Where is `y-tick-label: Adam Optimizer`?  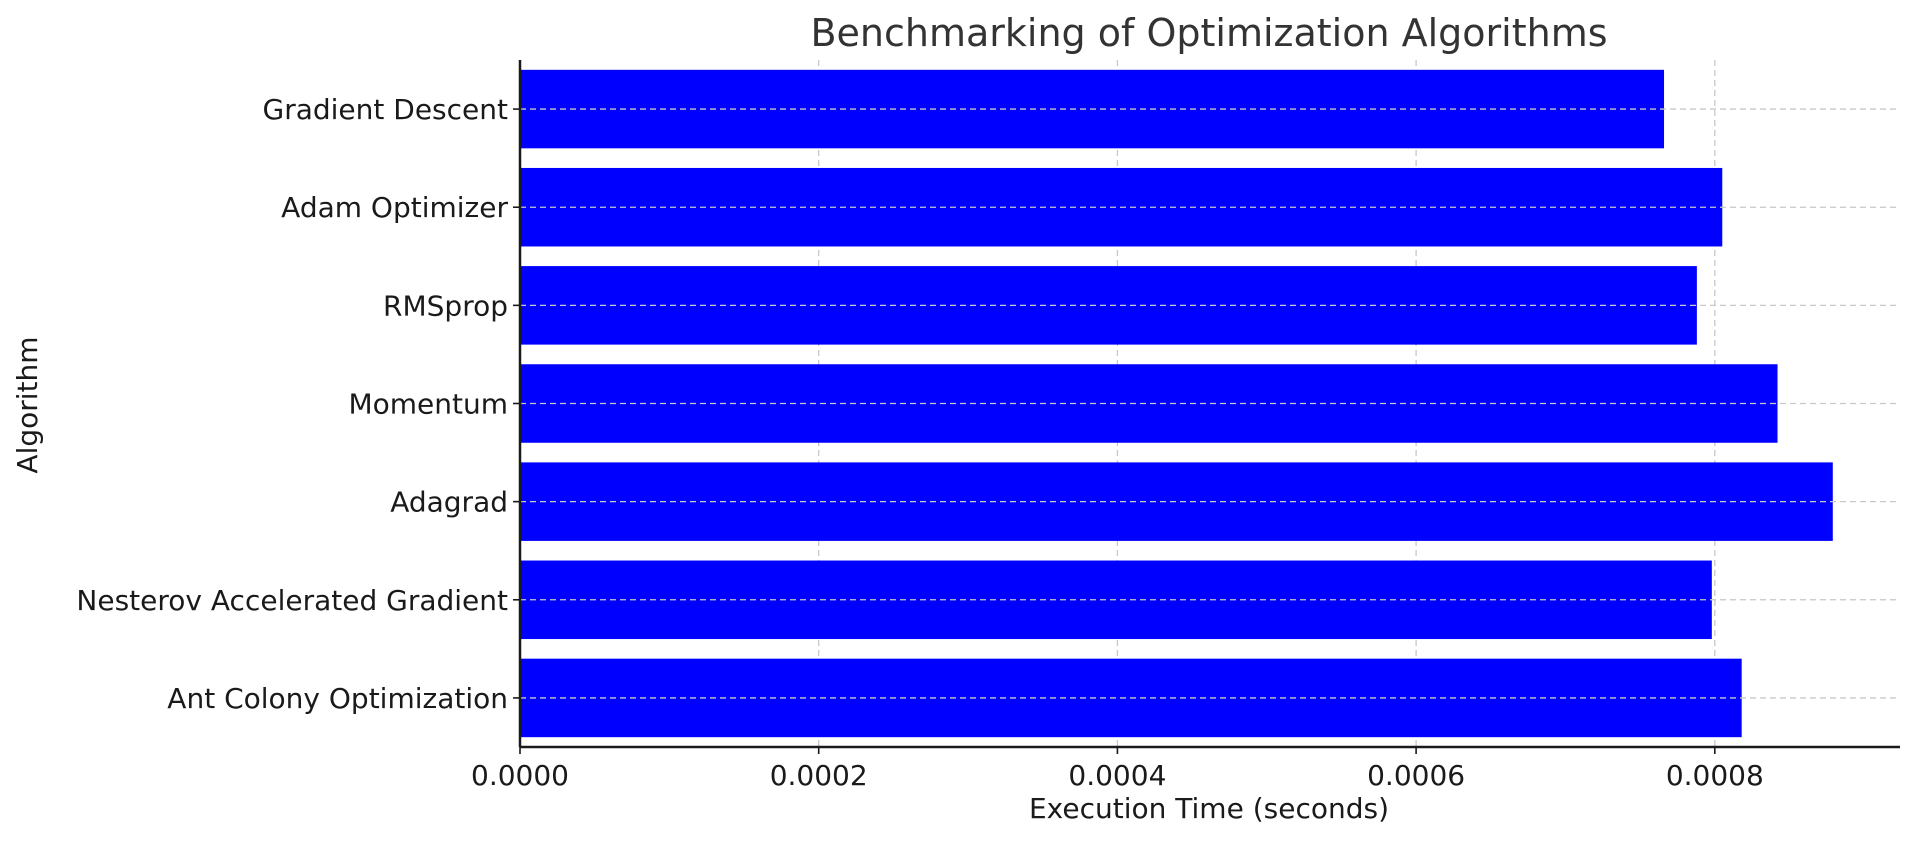 y-tick-label: Adam Optimizer is located at coordinates (394, 207).